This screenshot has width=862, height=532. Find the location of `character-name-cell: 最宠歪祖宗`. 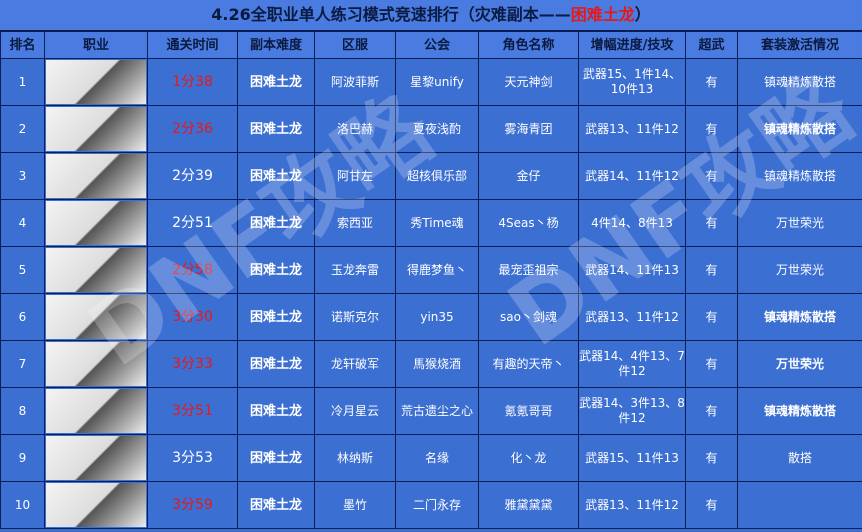

character-name-cell: 最宠歪祖宗 is located at coordinates (528, 270).